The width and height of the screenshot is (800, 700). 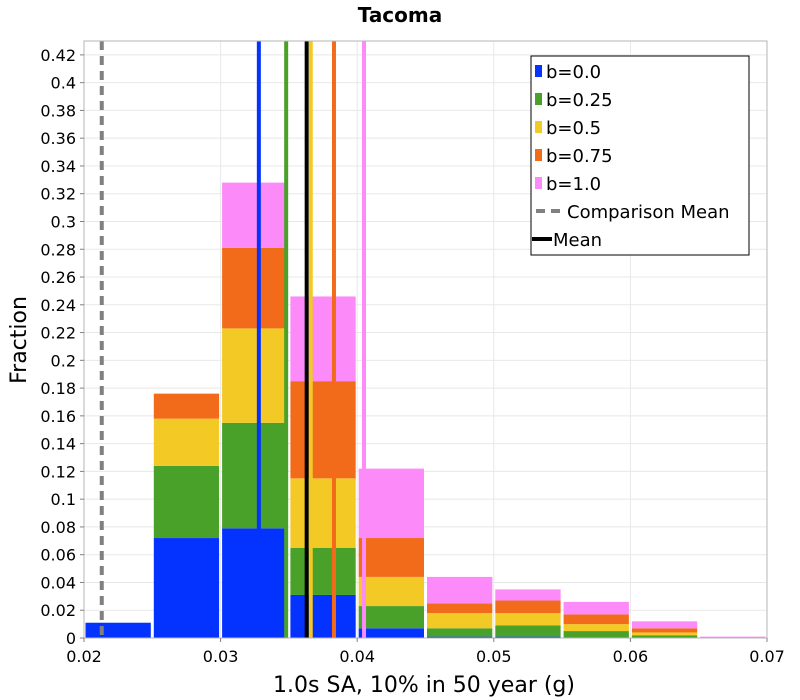 I want to click on y-tick-label-12: 0.24, so click(x=58, y=305).